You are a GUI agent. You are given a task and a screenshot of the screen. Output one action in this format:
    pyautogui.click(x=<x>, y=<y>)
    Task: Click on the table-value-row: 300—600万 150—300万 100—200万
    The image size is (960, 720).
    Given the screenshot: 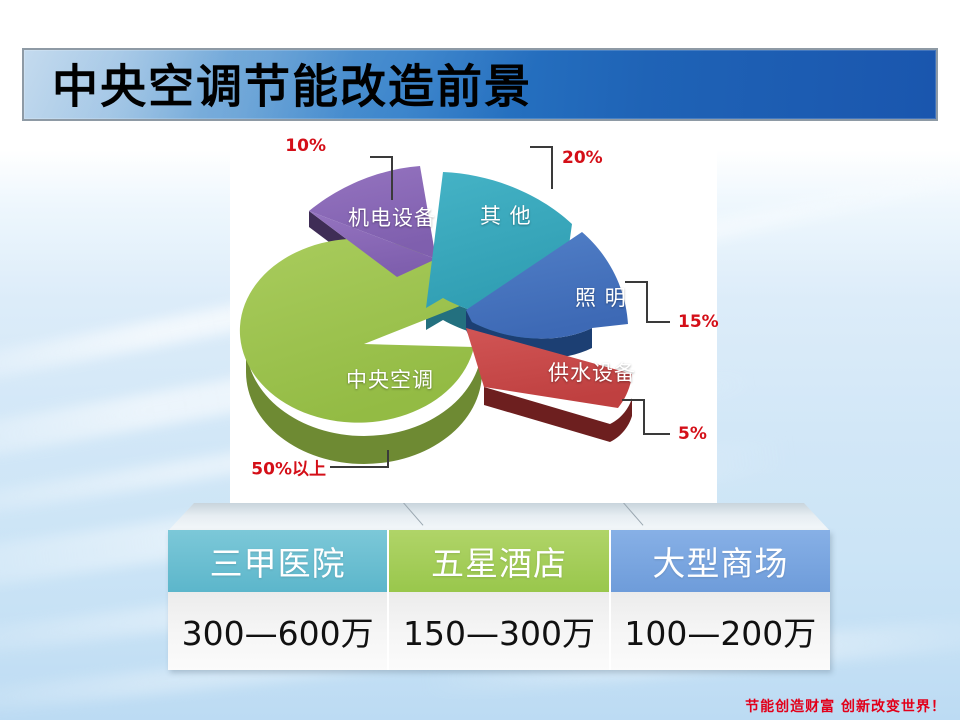 What is the action you would take?
    pyautogui.click(x=499, y=631)
    